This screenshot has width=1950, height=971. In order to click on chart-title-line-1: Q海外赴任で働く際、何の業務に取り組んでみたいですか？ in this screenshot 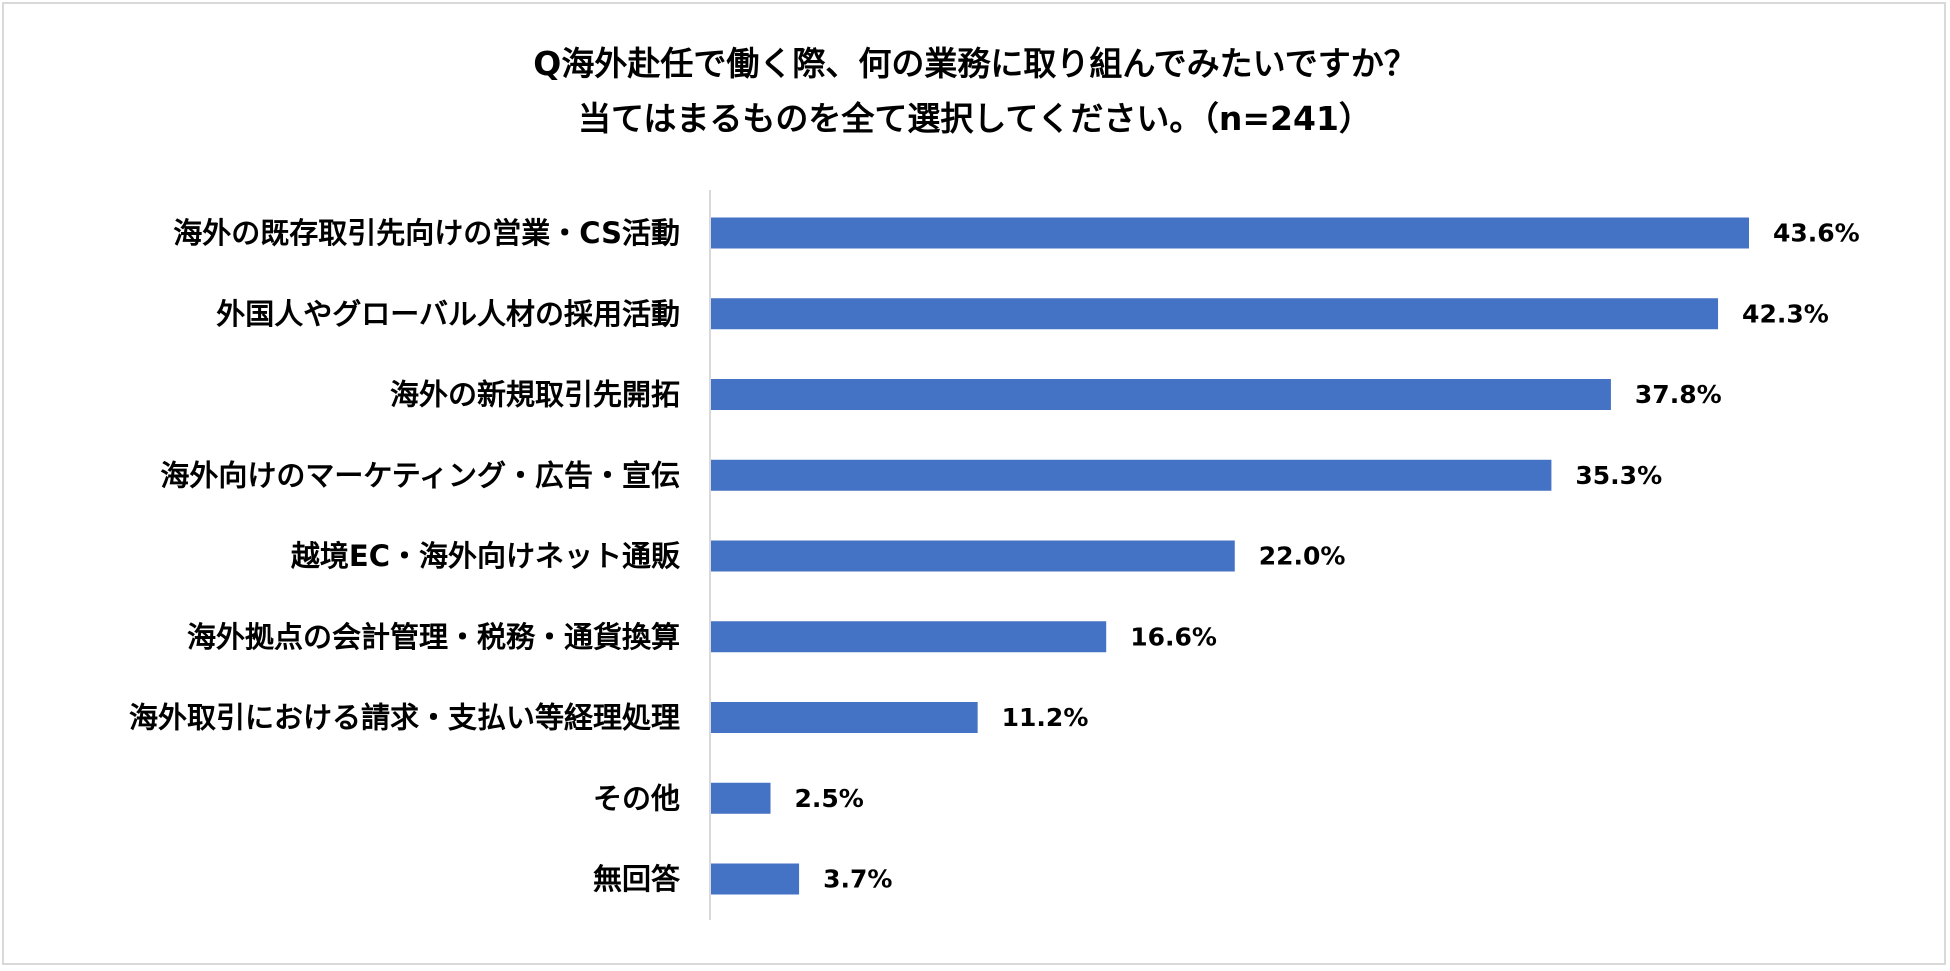, I will do `click(975, 63)`.